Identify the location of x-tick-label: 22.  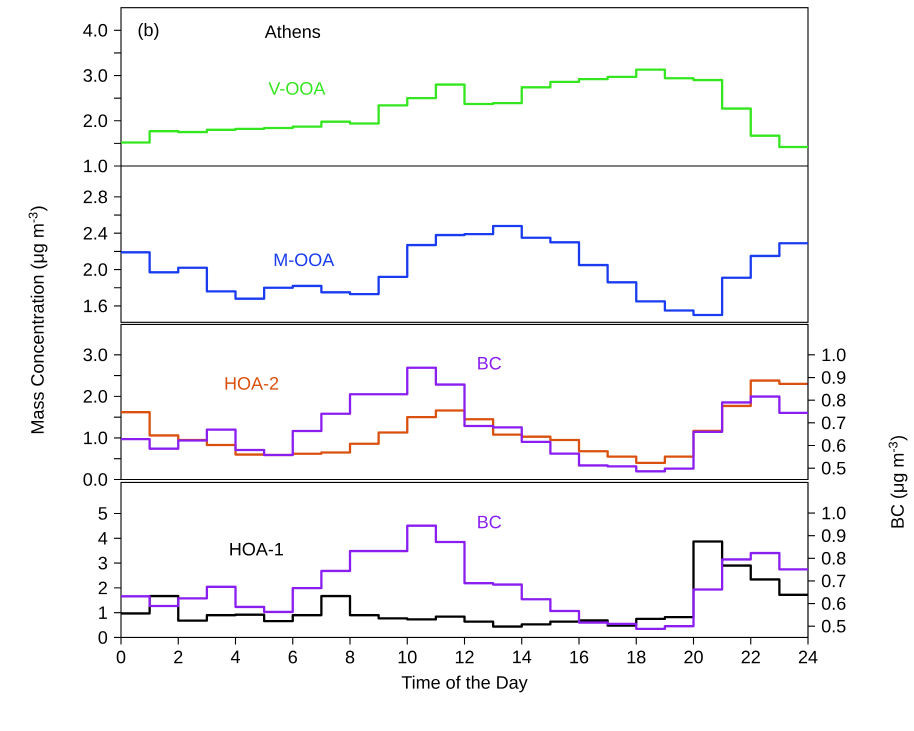
(751, 657).